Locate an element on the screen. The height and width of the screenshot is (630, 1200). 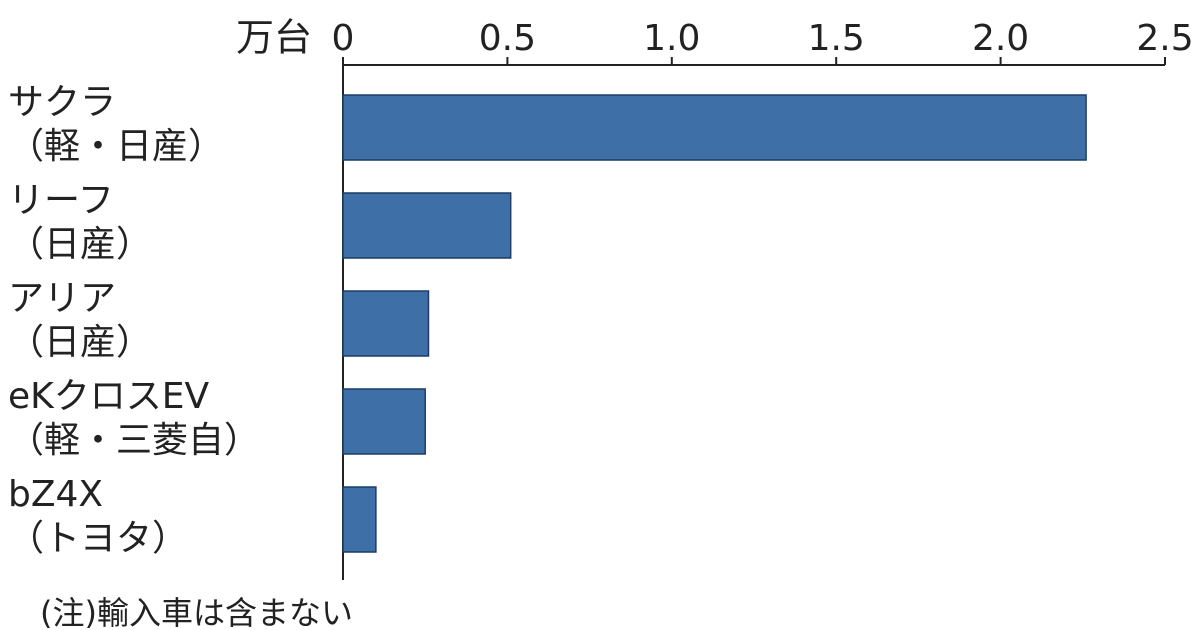
unit-label: 万台 is located at coordinates (274, 38).